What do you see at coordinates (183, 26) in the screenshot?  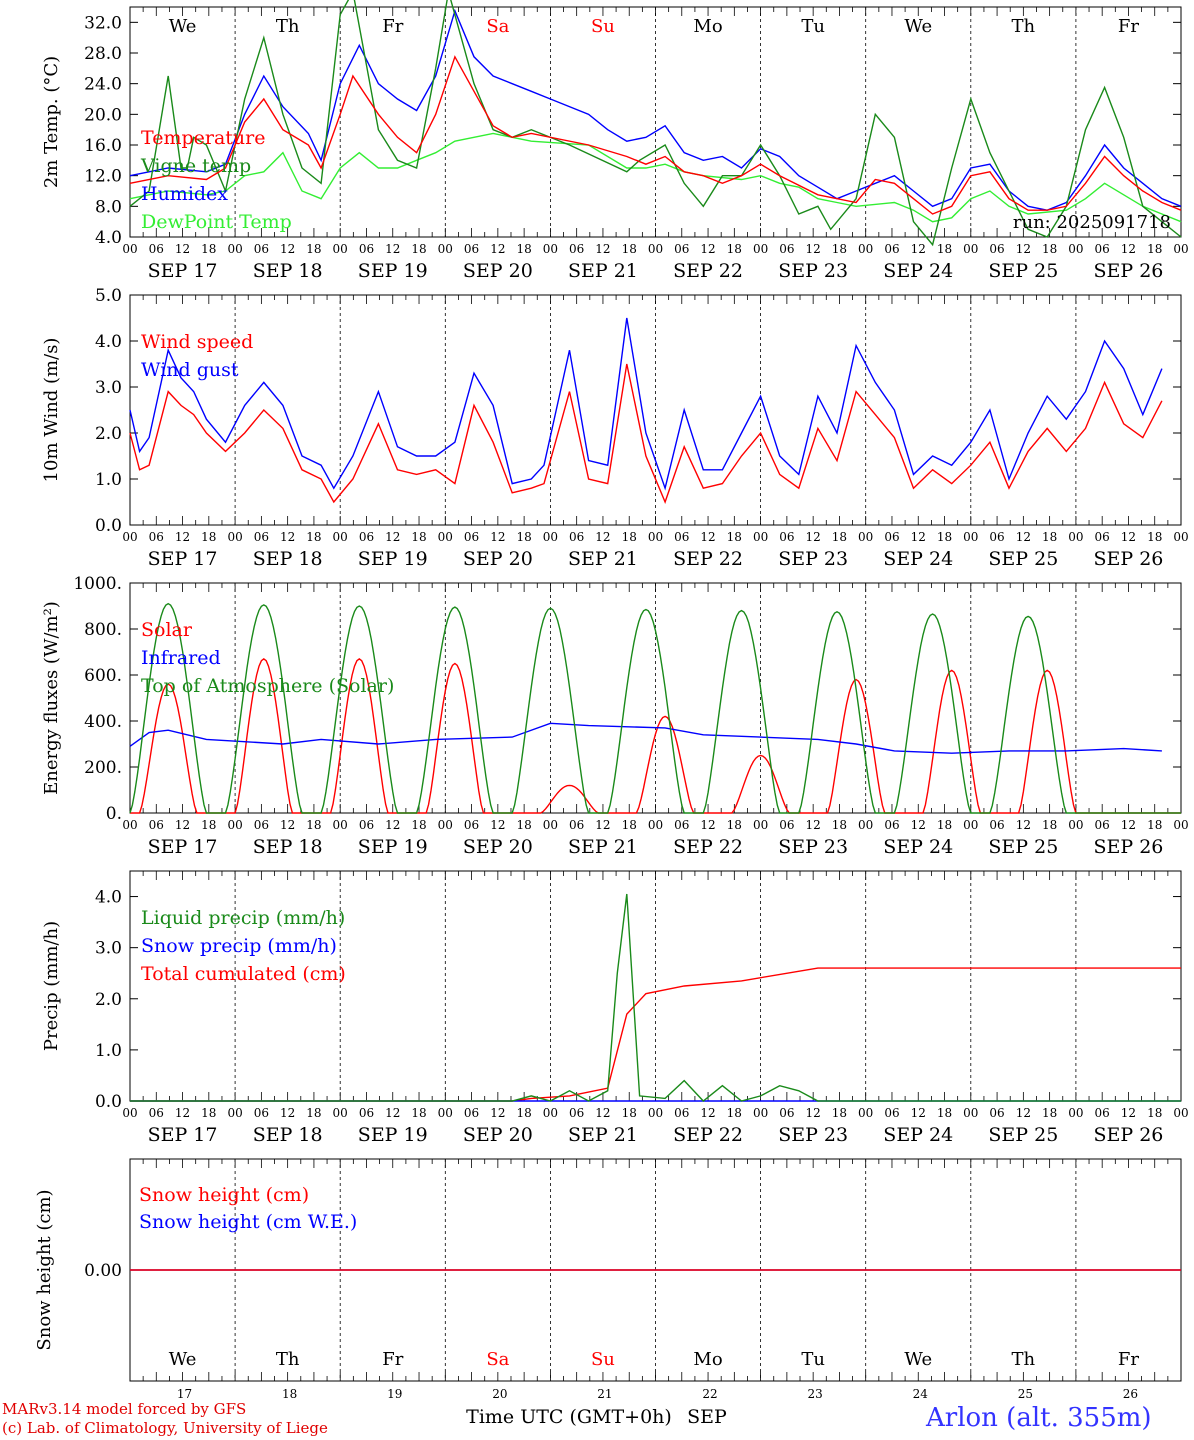 I see `weekday-label: We` at bounding box center [183, 26].